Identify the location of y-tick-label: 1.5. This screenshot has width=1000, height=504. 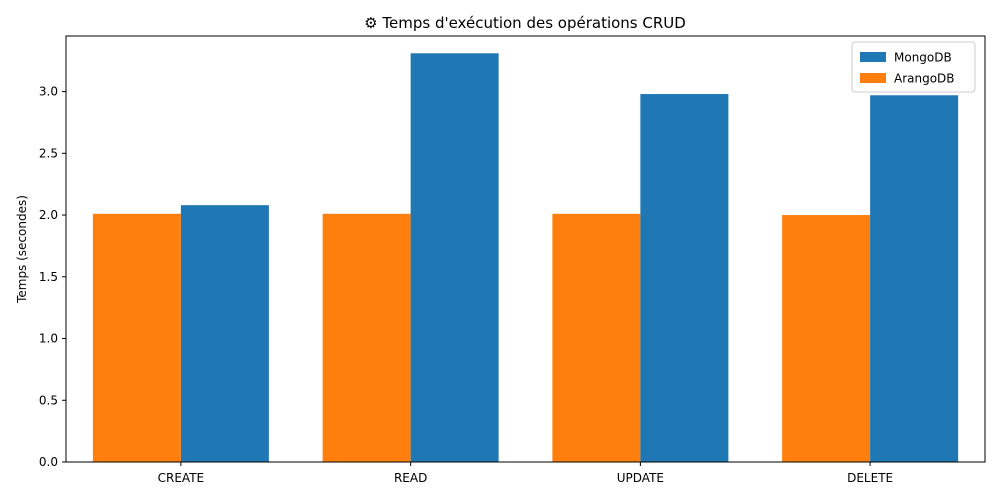
(48, 277).